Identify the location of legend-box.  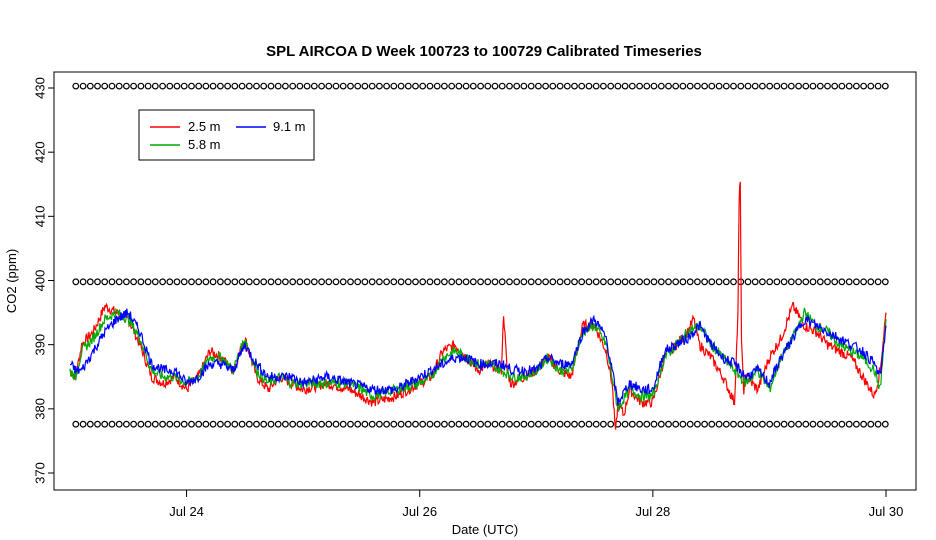
(226, 135).